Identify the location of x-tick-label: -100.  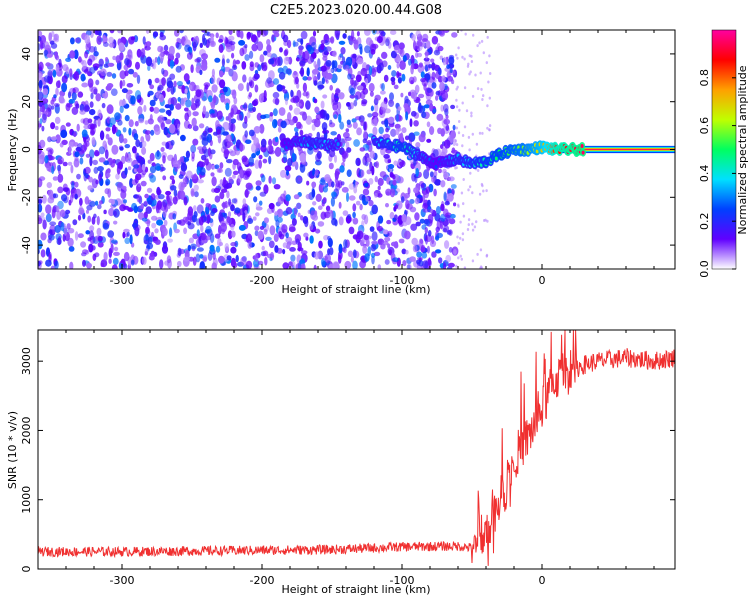
(402, 280).